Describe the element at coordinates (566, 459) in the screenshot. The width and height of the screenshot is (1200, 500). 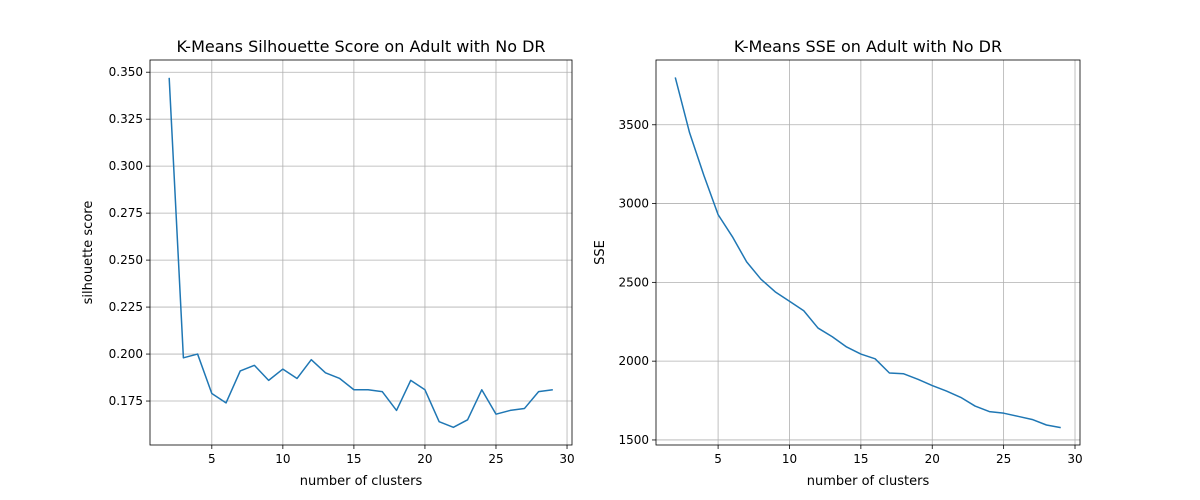
I see `silhouette-x-tick-label: 30` at that location.